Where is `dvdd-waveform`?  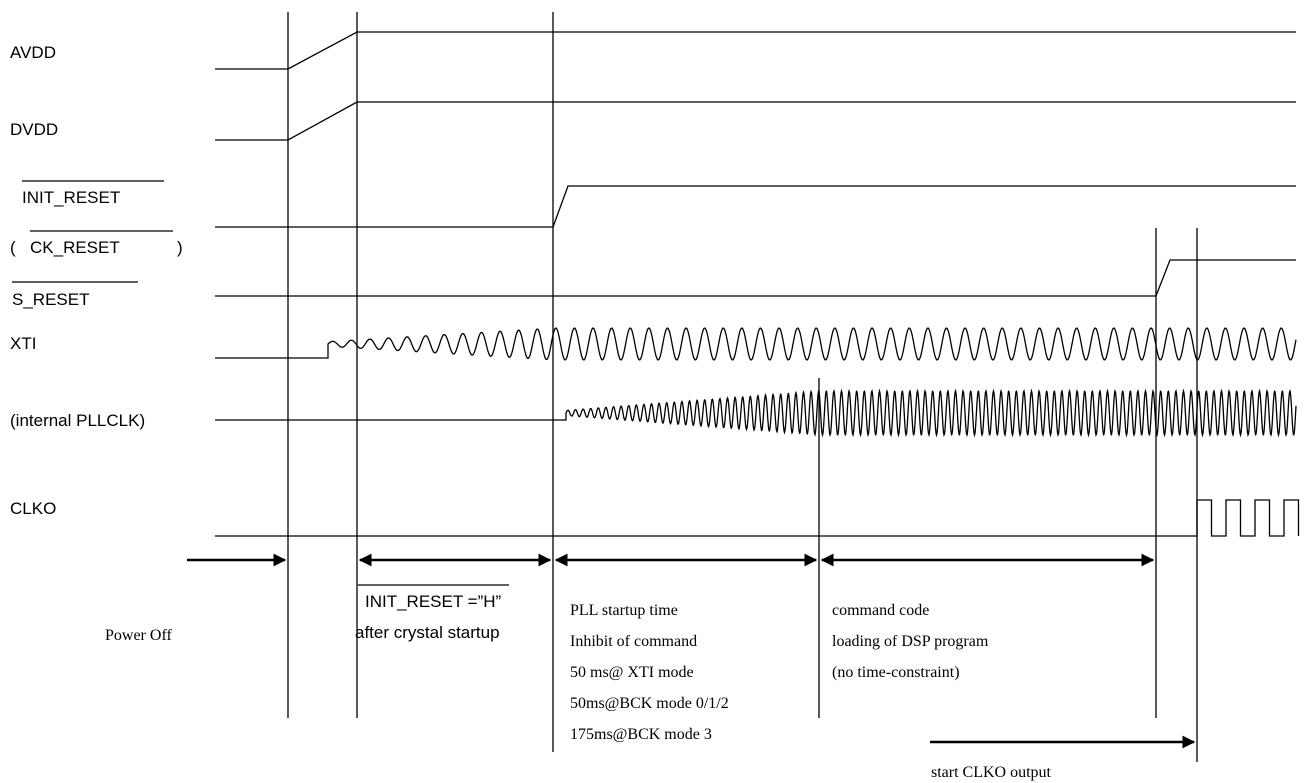
dvdd-waveform is located at coordinates (755, 121).